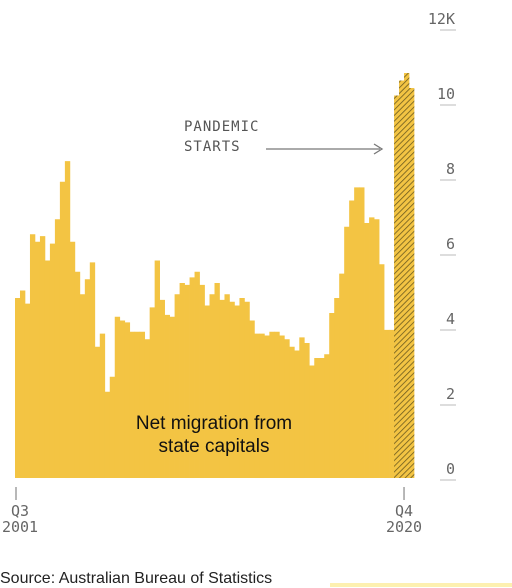 The height and width of the screenshot is (588, 512). Describe the element at coordinates (450, 469) in the screenshot. I see `y-tick-label: 0` at that location.